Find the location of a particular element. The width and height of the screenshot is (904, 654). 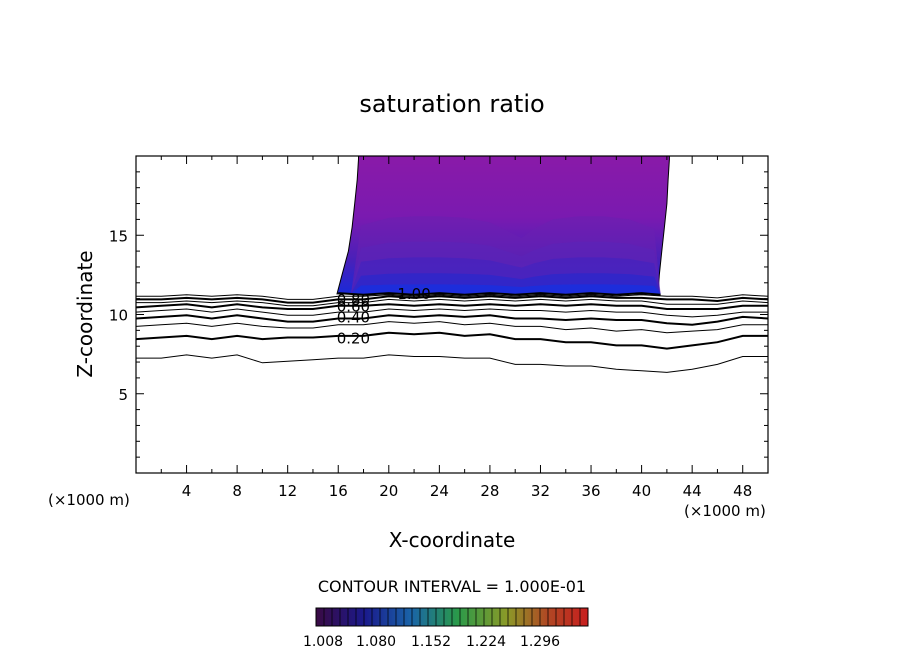

x-tick-label: 20 is located at coordinates (388, 491).